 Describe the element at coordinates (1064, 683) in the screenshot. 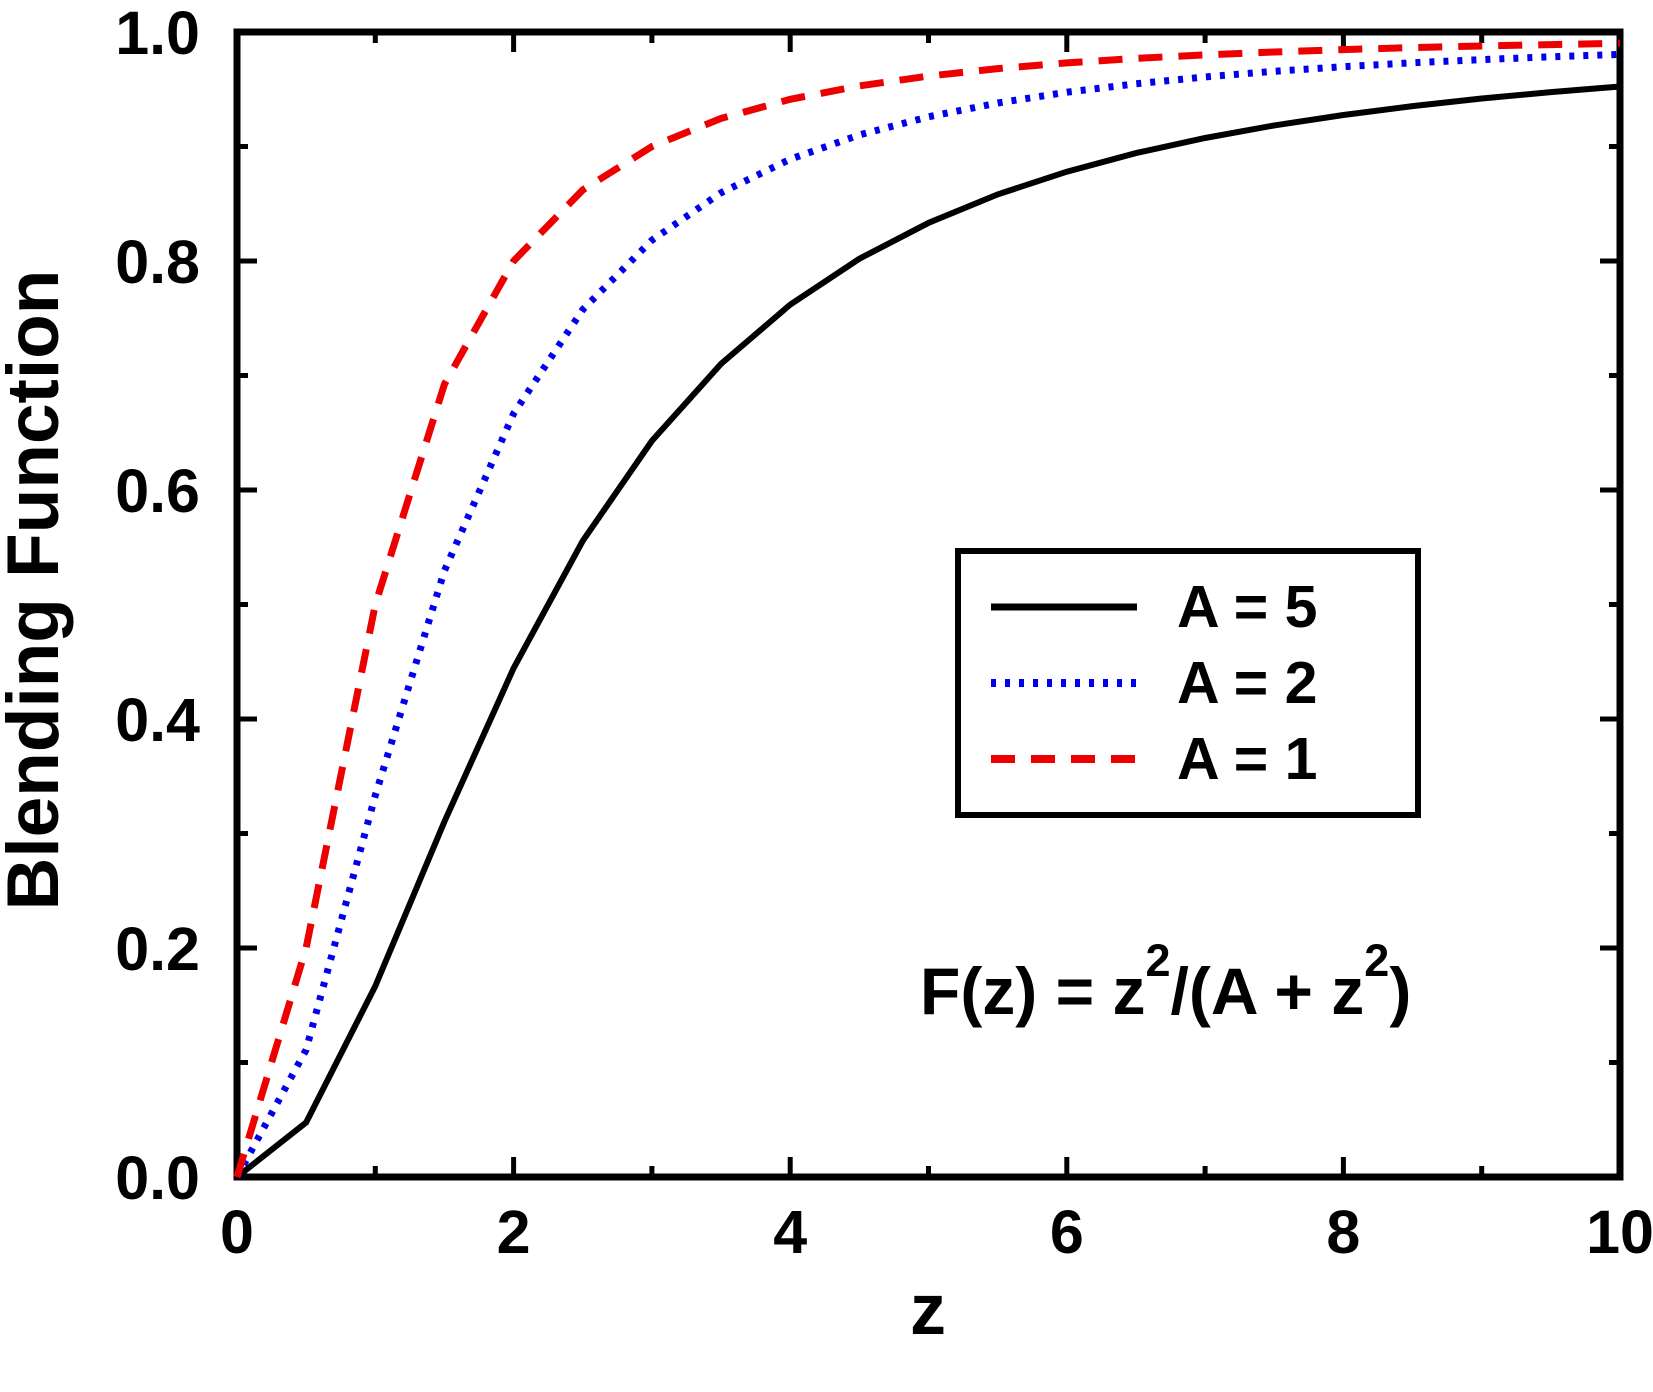

I see `legend-line-dotted-icon` at that location.